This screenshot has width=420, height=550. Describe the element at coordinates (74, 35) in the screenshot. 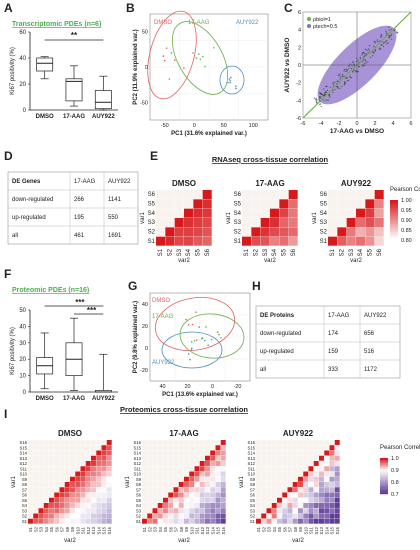

I see `sig-label: **` at that location.